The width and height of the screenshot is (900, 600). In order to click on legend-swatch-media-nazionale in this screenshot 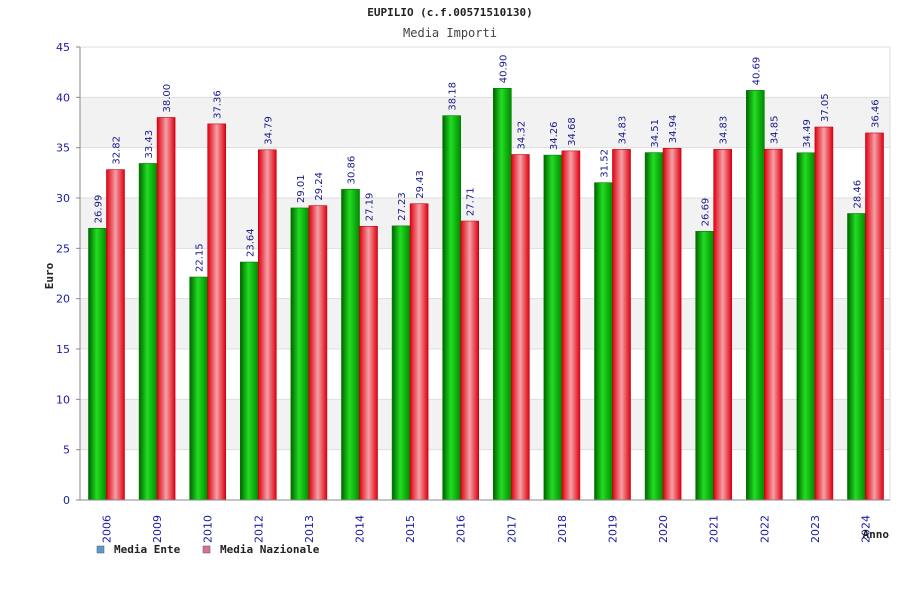, I will do `click(206, 549)`.